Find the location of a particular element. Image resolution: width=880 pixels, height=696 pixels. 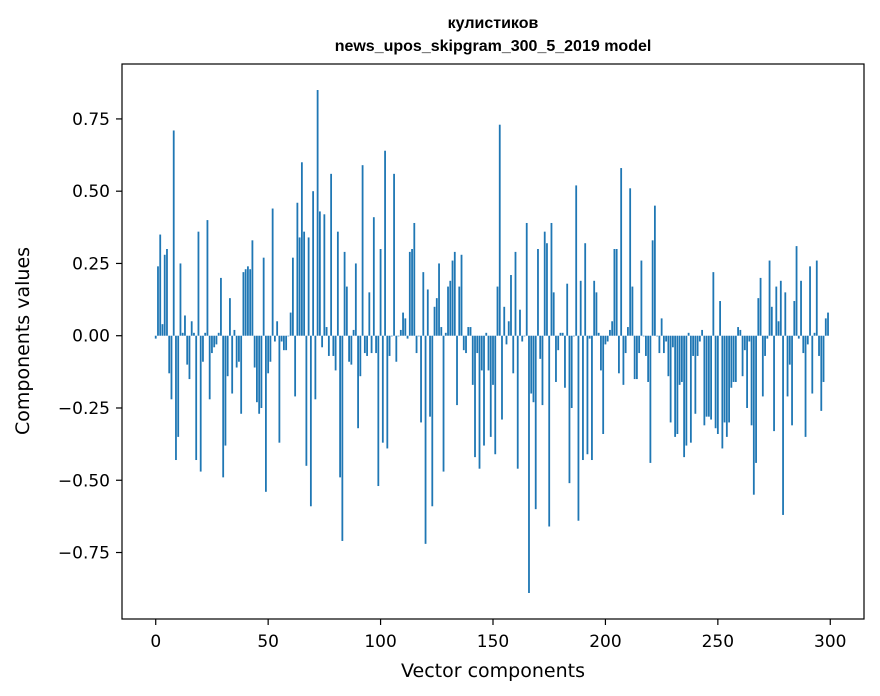

y-tick-label: 0.00 is located at coordinates (91, 337).